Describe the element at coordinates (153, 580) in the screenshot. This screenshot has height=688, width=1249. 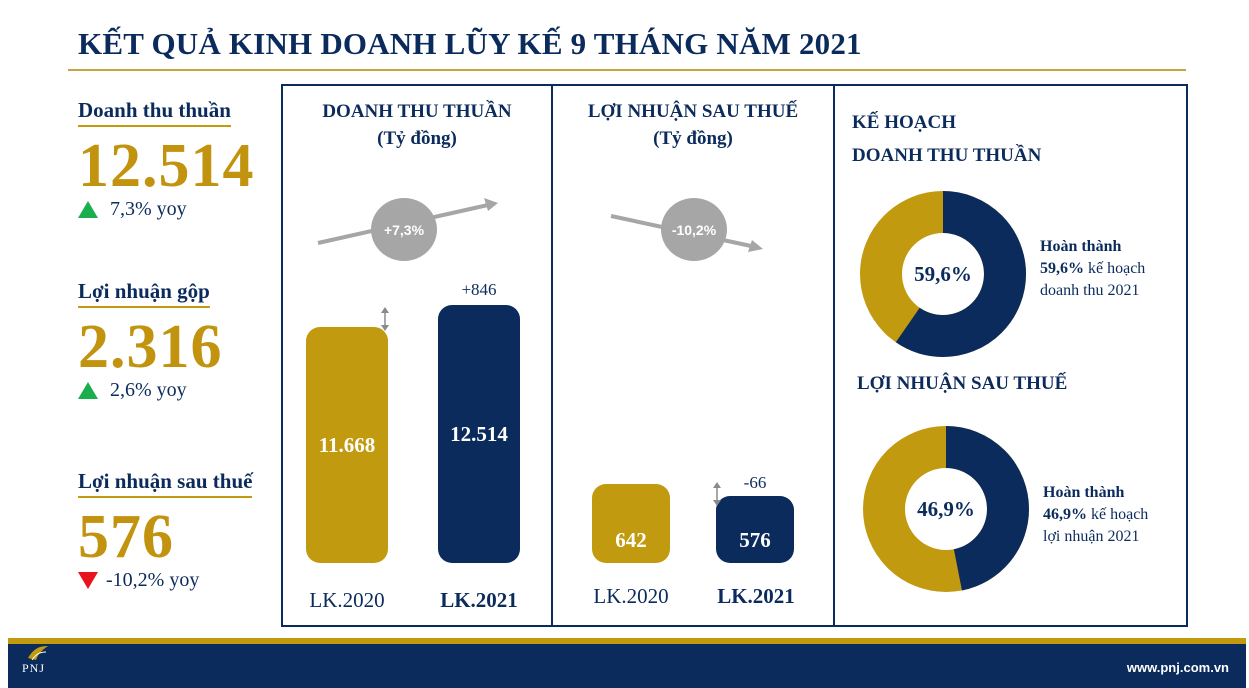
I see `kpi-net-profit-yoy-text: -10,2% yoy` at that location.